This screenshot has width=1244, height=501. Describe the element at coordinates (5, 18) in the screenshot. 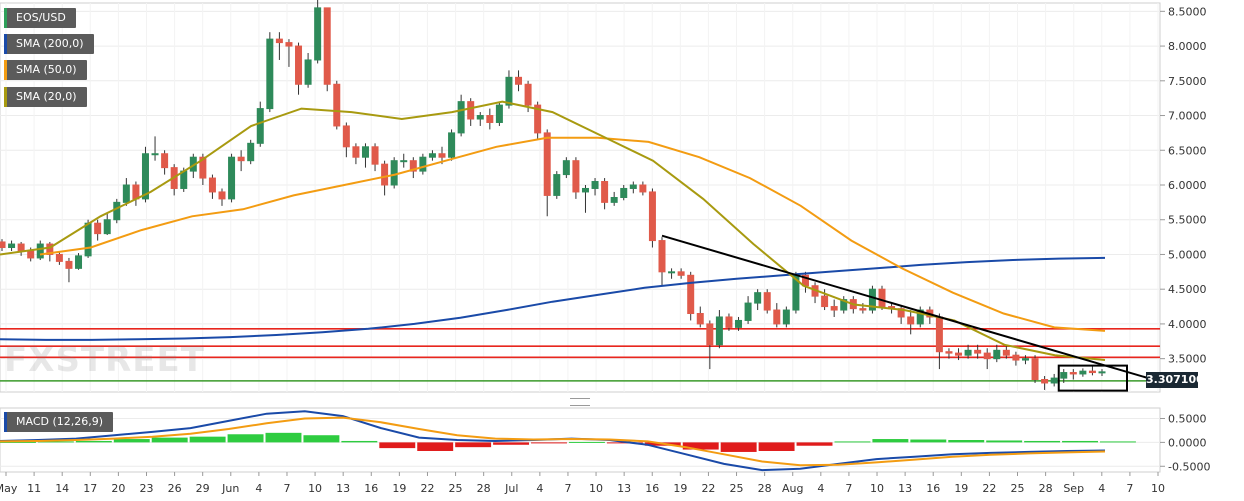

I see `pair-swatch` at that location.